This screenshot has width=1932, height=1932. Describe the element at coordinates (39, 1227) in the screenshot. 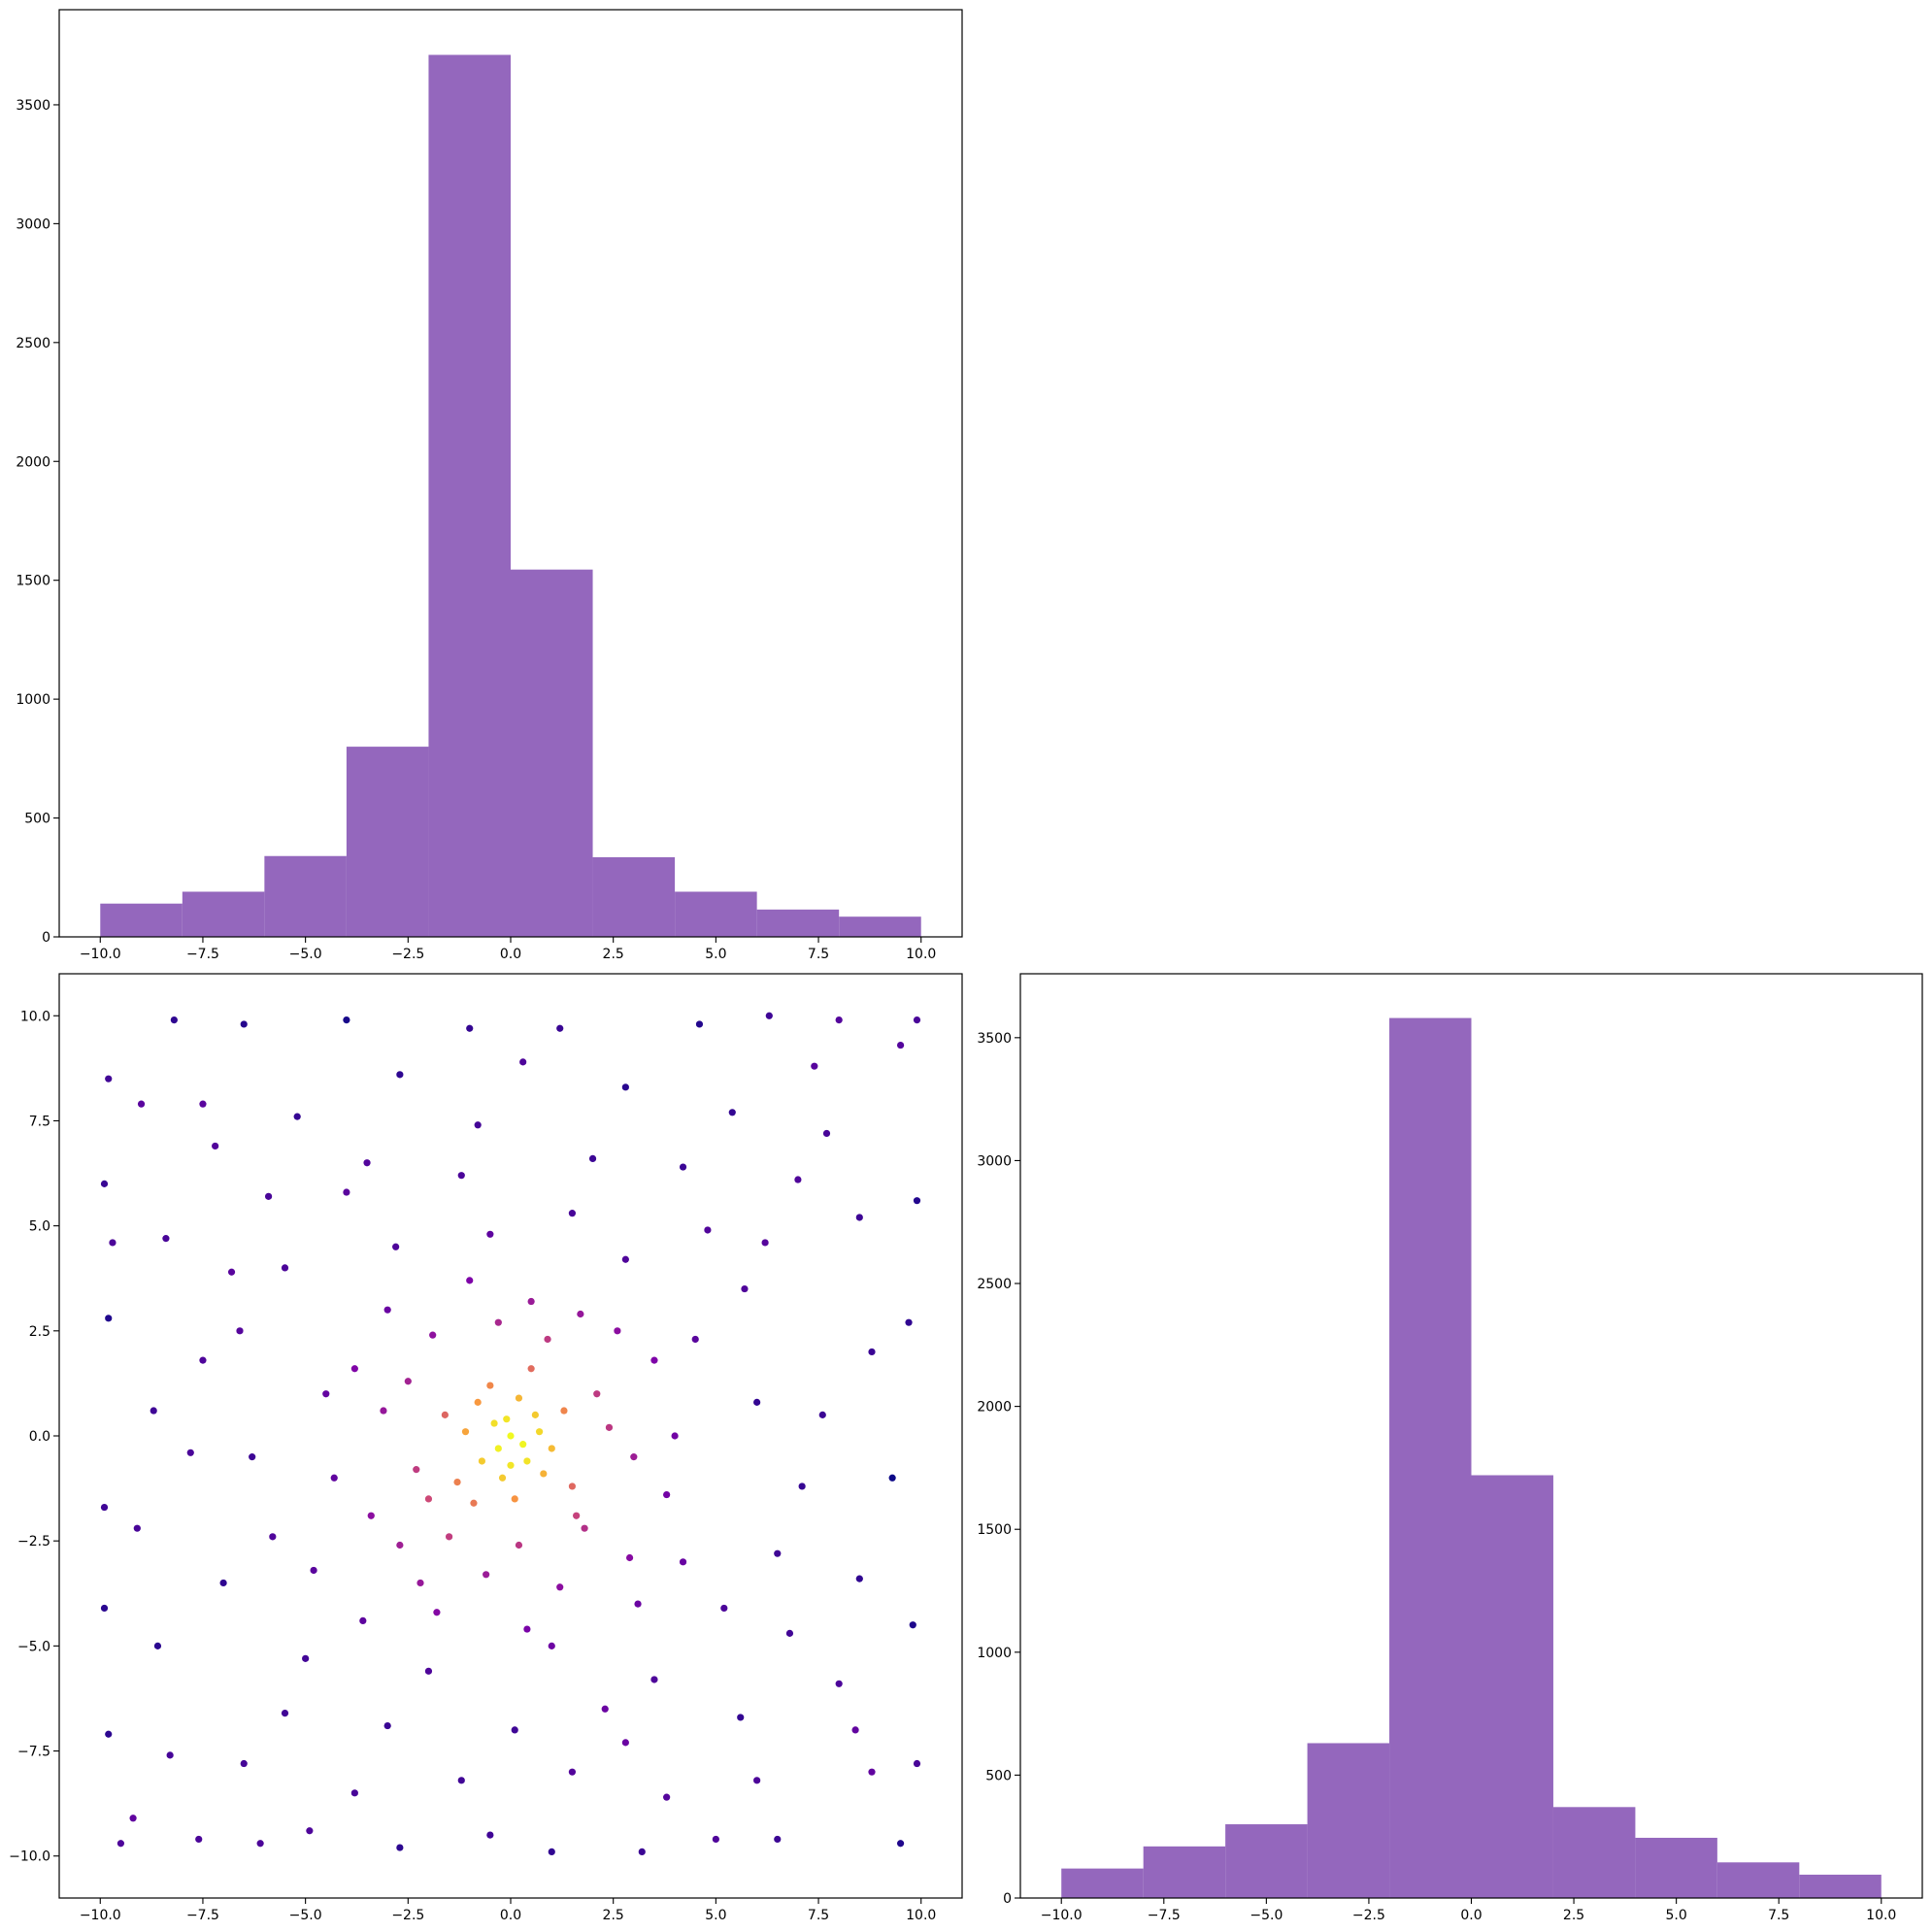

I see `y-tick-label: 5.0` at that location.